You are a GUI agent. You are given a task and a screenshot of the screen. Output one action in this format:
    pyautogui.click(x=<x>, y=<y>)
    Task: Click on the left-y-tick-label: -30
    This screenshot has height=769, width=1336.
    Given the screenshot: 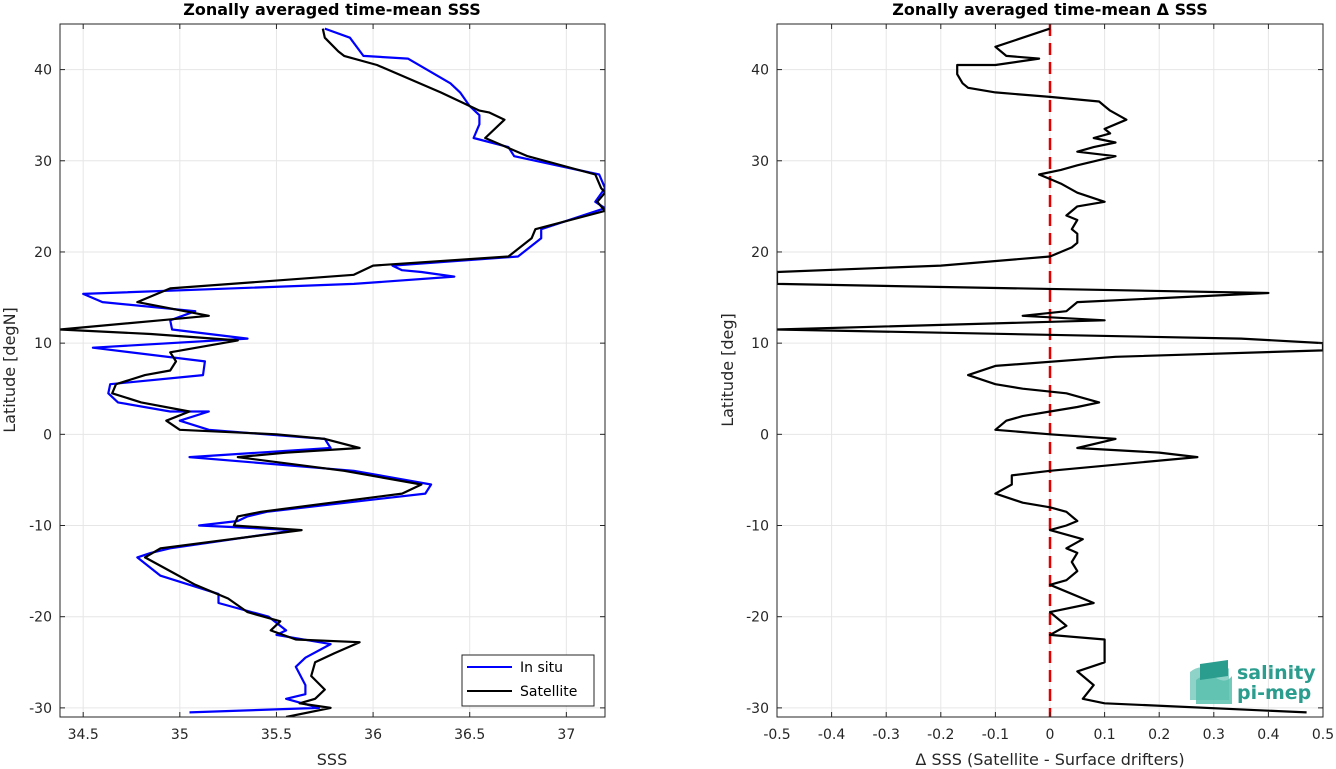 What is the action you would take?
    pyautogui.click(x=40, y=709)
    